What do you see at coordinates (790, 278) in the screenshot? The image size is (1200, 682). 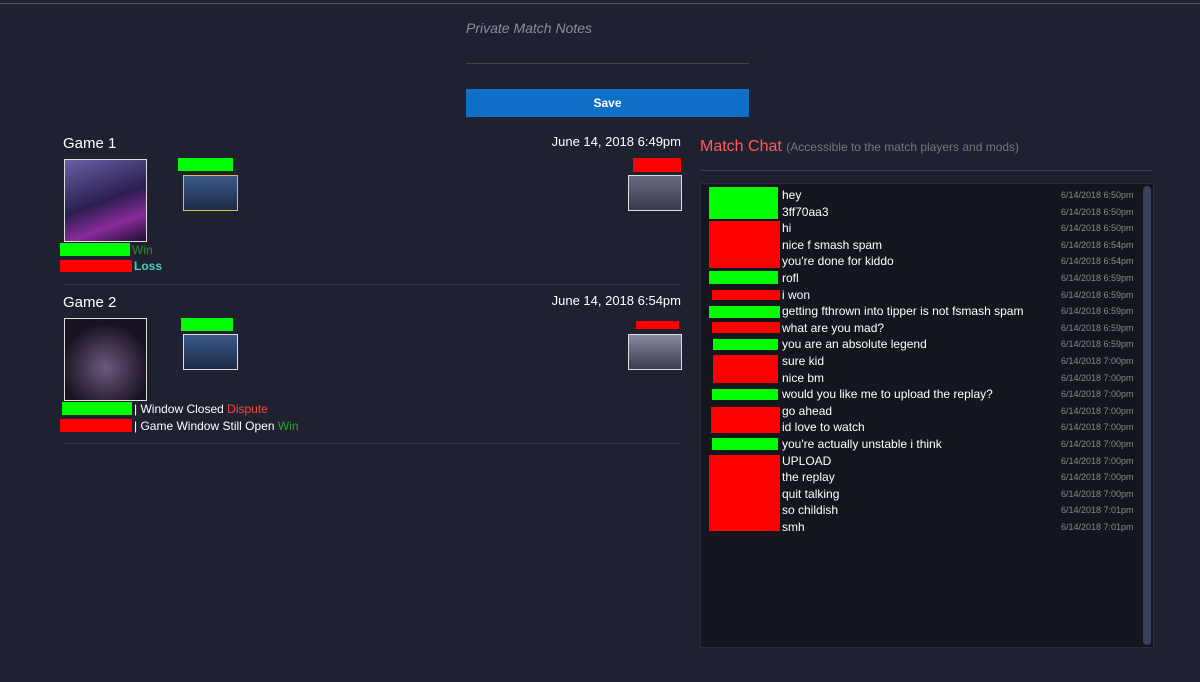 I see `chat-message: rofl` at bounding box center [790, 278].